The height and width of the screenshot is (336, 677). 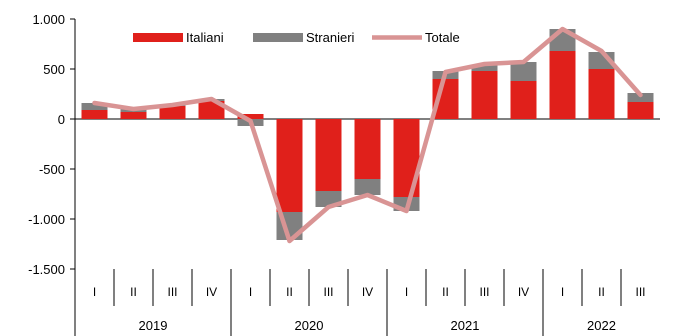 I want to click on y-tick-label: -1.000, so click(x=46, y=219).